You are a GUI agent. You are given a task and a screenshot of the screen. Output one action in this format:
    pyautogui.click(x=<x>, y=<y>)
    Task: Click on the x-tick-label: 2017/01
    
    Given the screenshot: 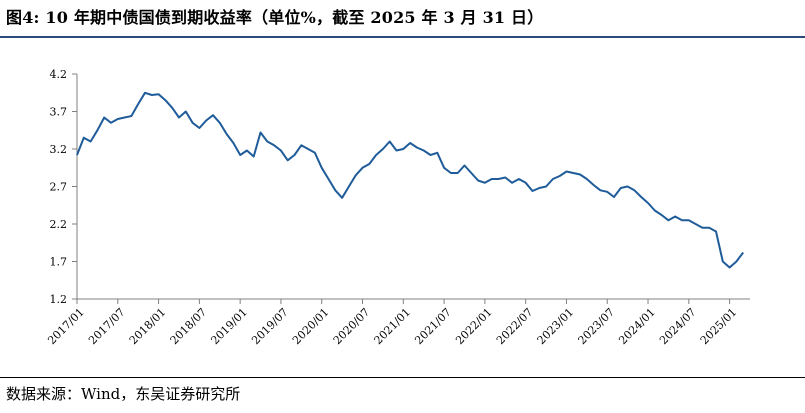 What is the action you would take?
    pyautogui.click(x=66, y=327)
    